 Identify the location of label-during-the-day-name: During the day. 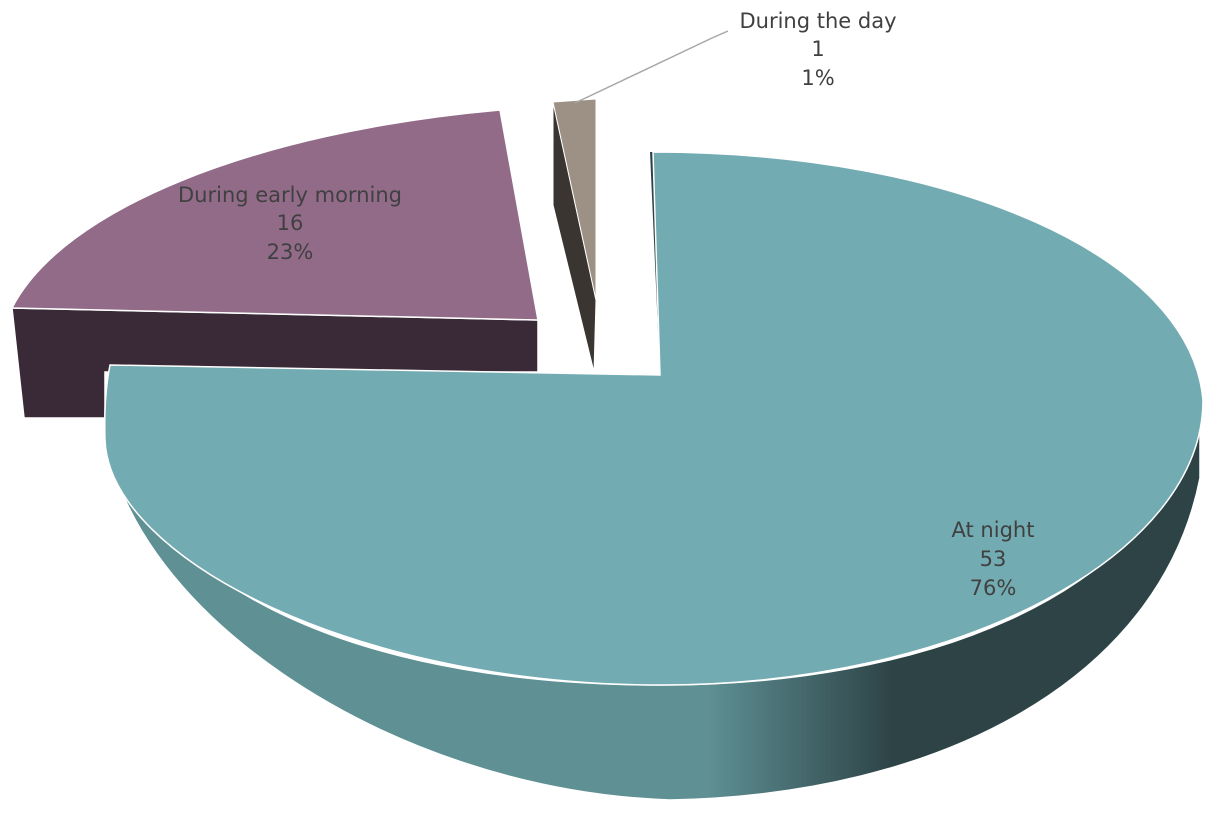
(817, 21).